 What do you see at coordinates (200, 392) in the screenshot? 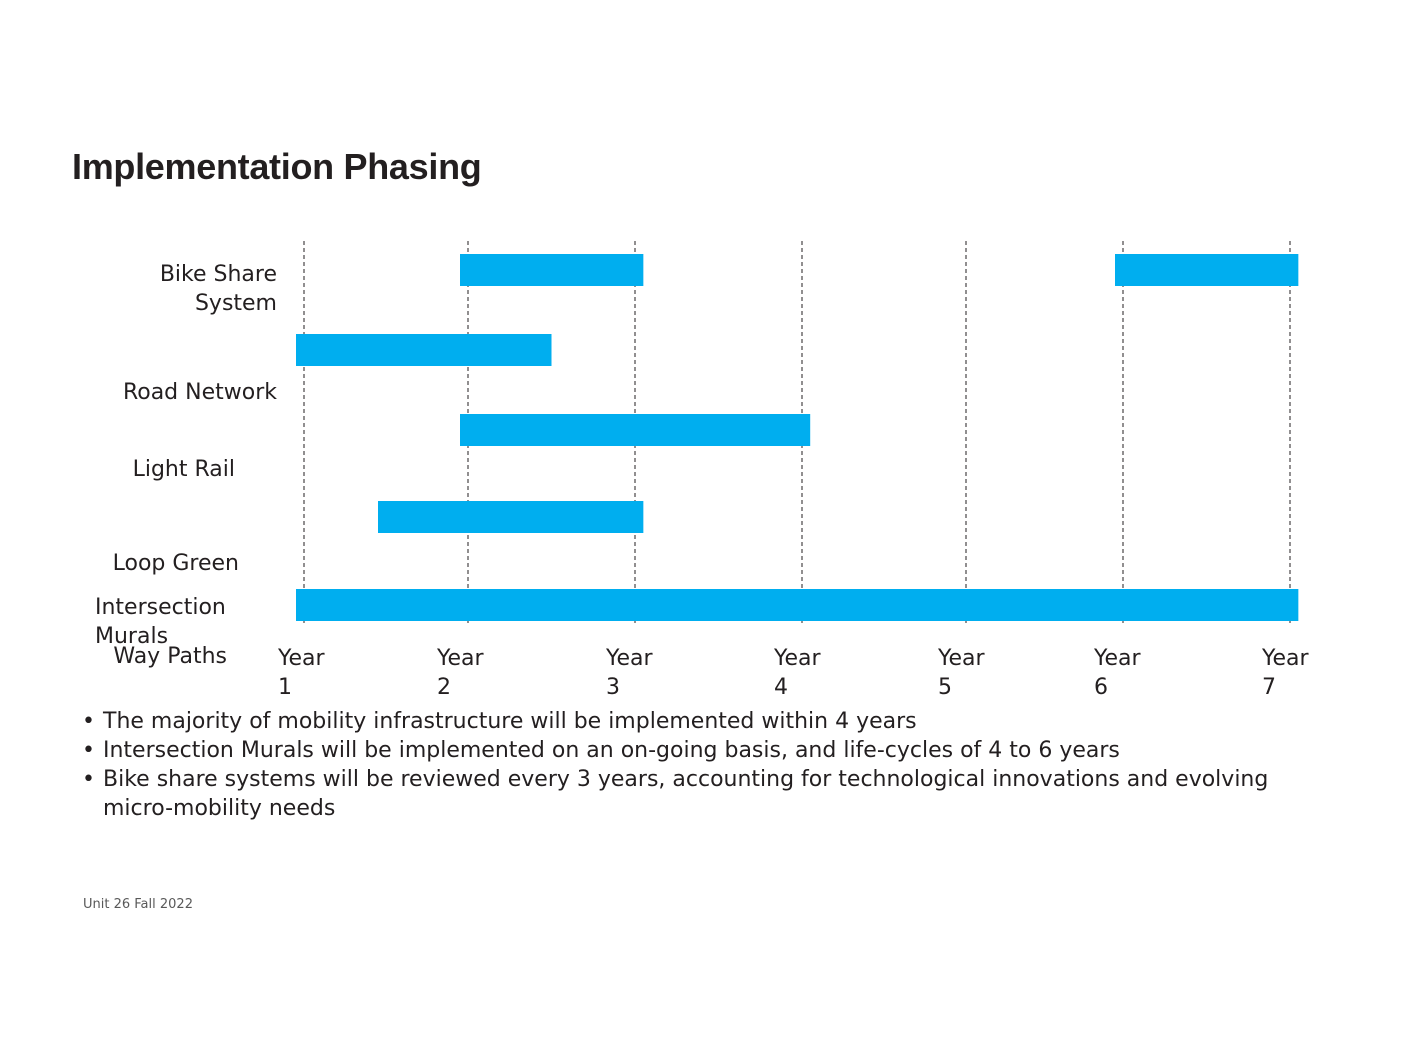
I see `row-label: Road Network` at bounding box center [200, 392].